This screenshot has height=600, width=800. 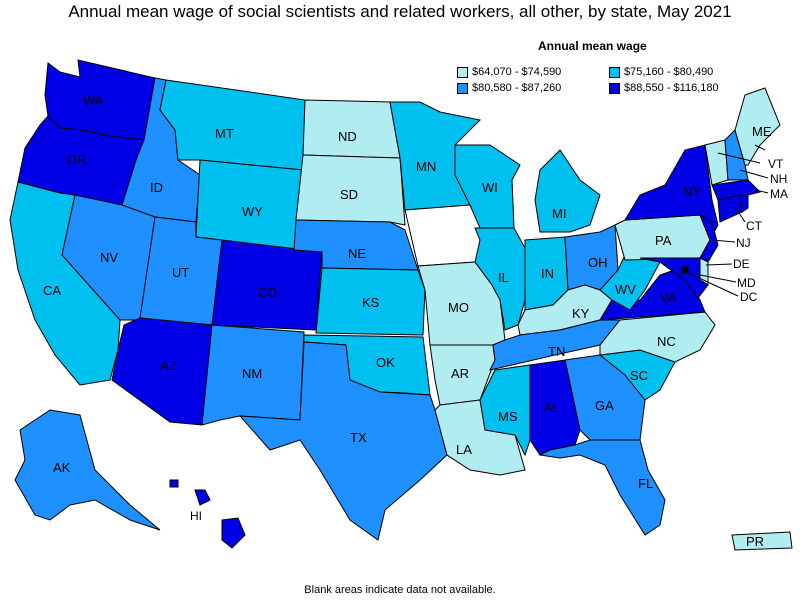 I want to click on legend-item-2: $75,160 - $80,490, so click(x=685, y=72).